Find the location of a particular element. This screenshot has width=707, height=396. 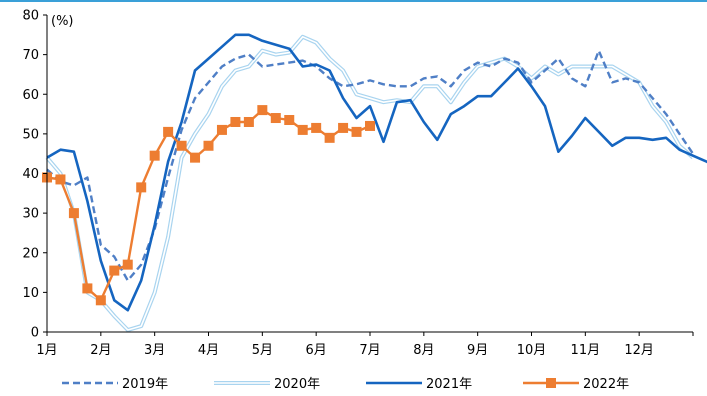

legend-label-2020年: 2020年 is located at coordinates (297, 384).